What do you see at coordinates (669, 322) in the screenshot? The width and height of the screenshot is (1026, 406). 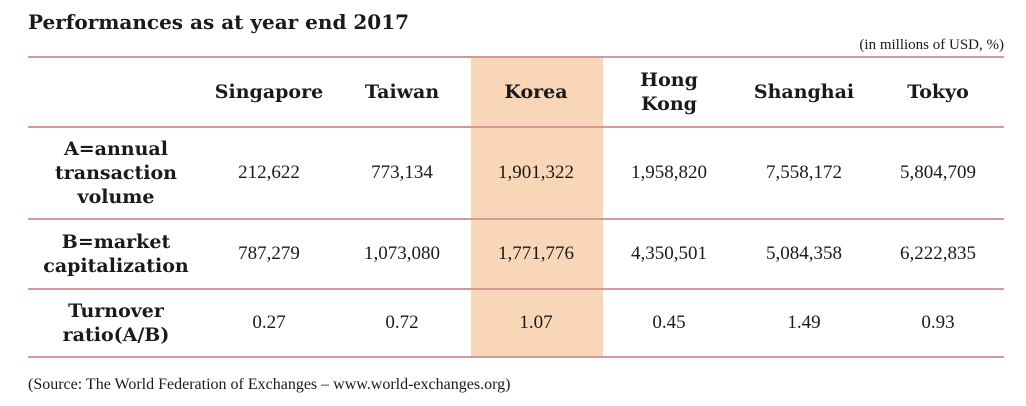 I see `data-cell: 0.45` at bounding box center [669, 322].